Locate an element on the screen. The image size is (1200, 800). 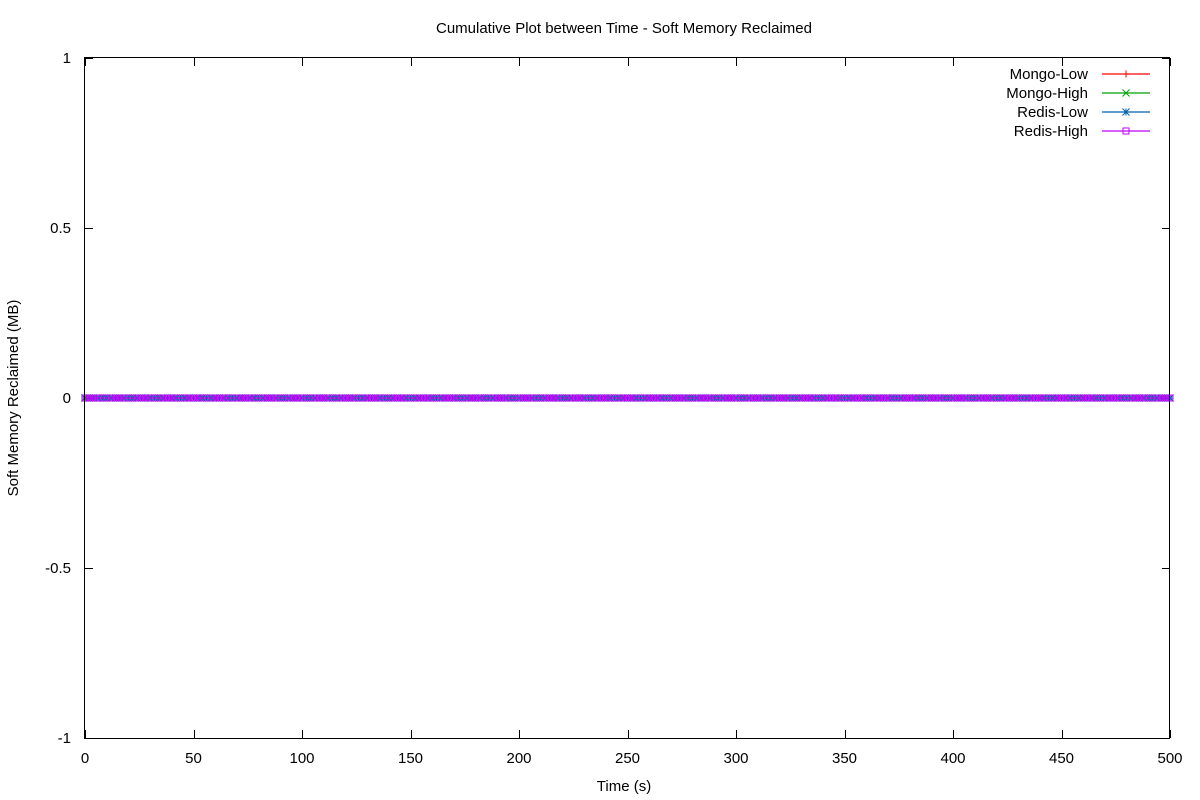
legend-item: Mongo-Low is located at coordinates (1080, 74).